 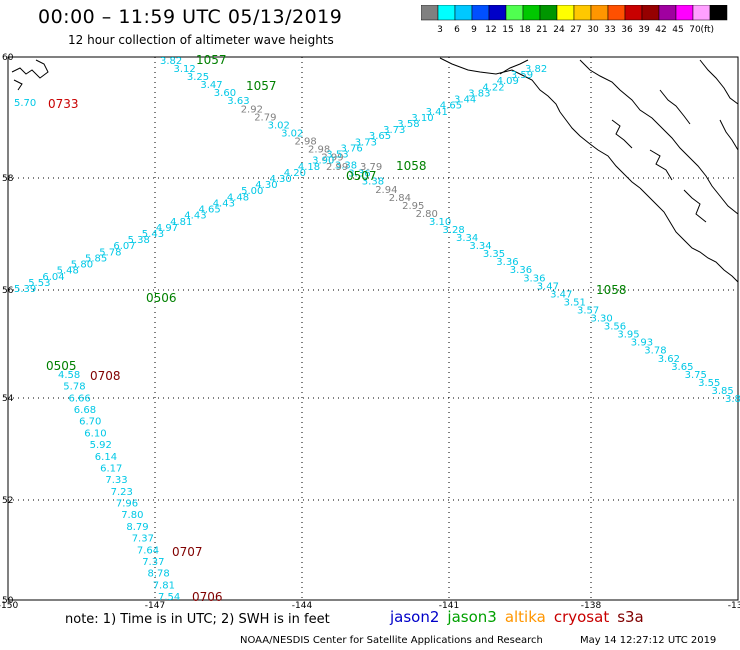 What do you see at coordinates (522, 75) in the screenshot?
I see `wave-height-value: 3.59` at bounding box center [522, 75].